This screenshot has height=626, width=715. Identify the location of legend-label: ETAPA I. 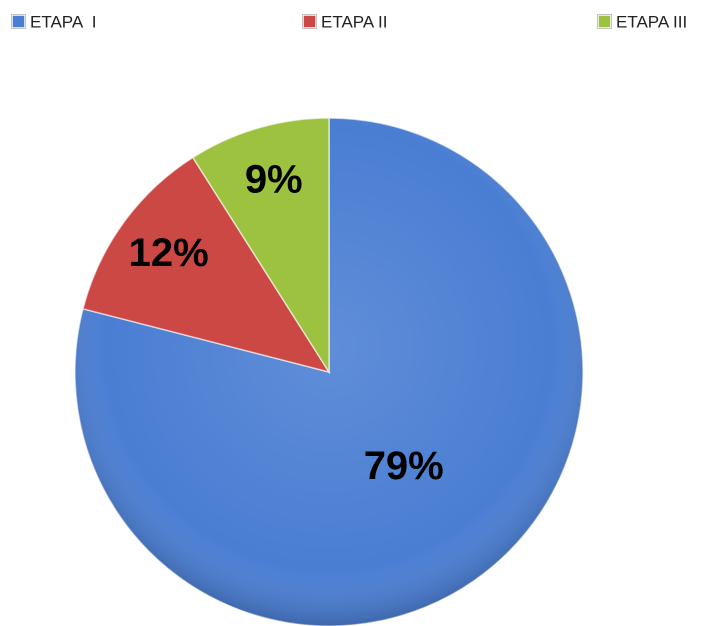
(63, 21).